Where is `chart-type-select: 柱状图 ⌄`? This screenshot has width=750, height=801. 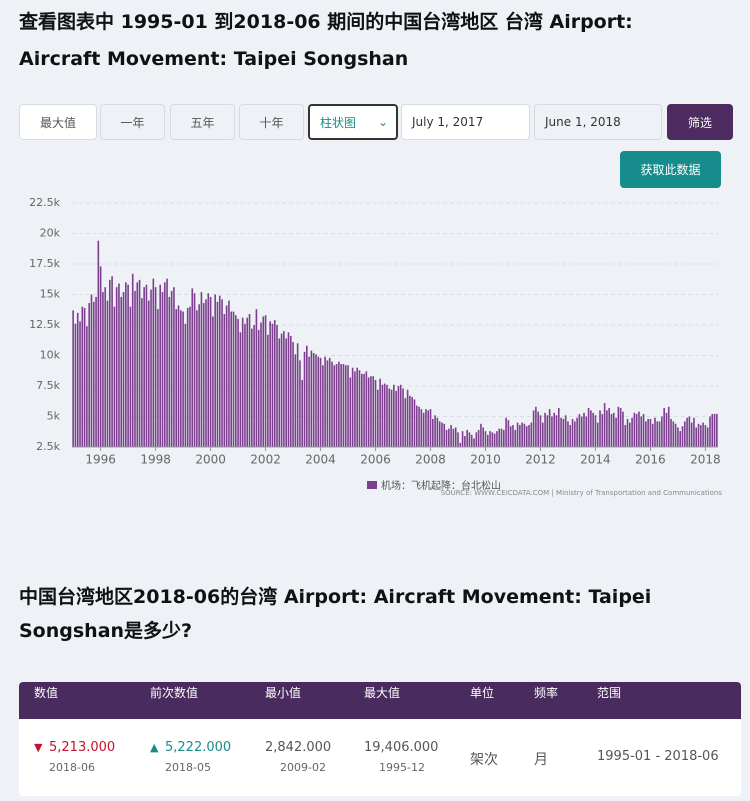 chart-type-select: 柱状图 ⌄ is located at coordinates (353, 122).